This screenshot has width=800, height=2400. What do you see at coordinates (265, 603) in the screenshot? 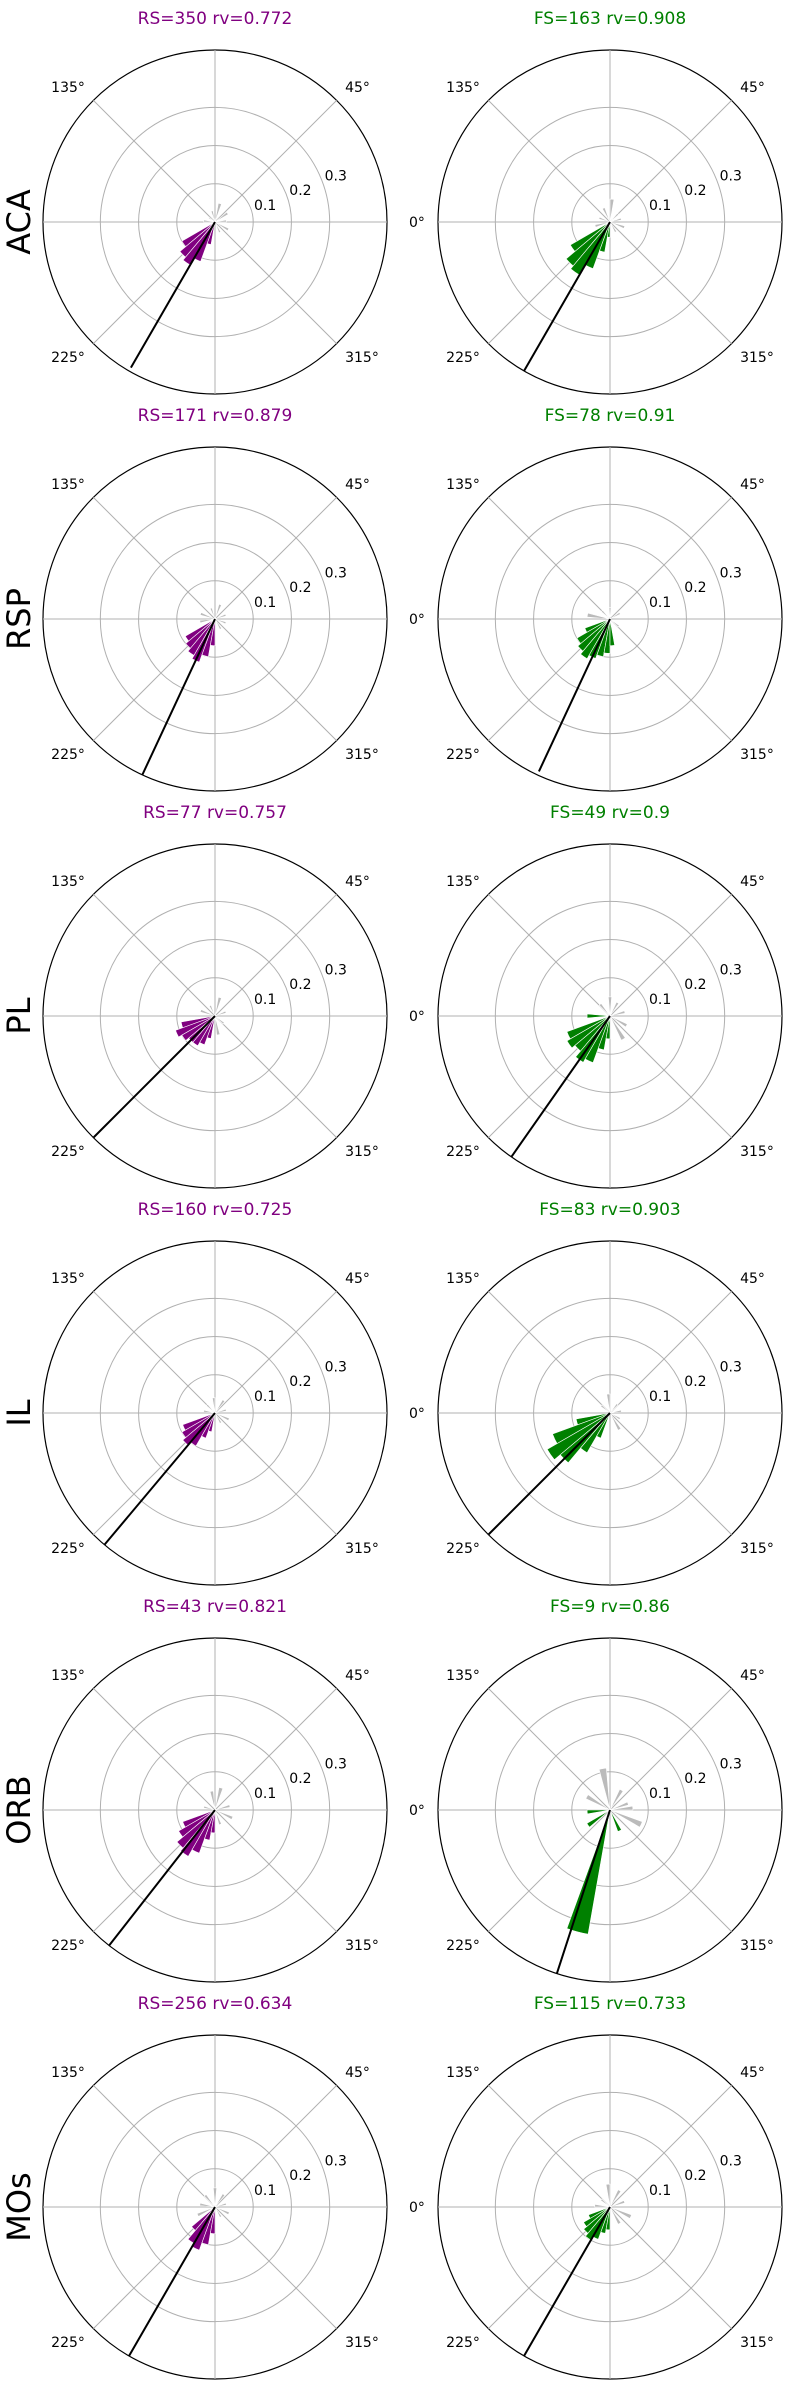
I see `radial-tick-label: 0.1` at bounding box center [265, 603].